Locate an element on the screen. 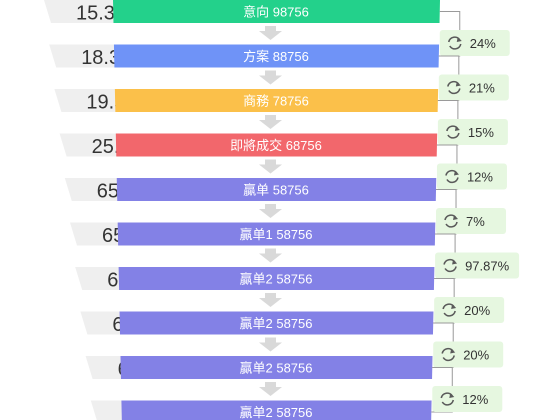  conversion-rate-label: 15% is located at coordinates (481, 132).